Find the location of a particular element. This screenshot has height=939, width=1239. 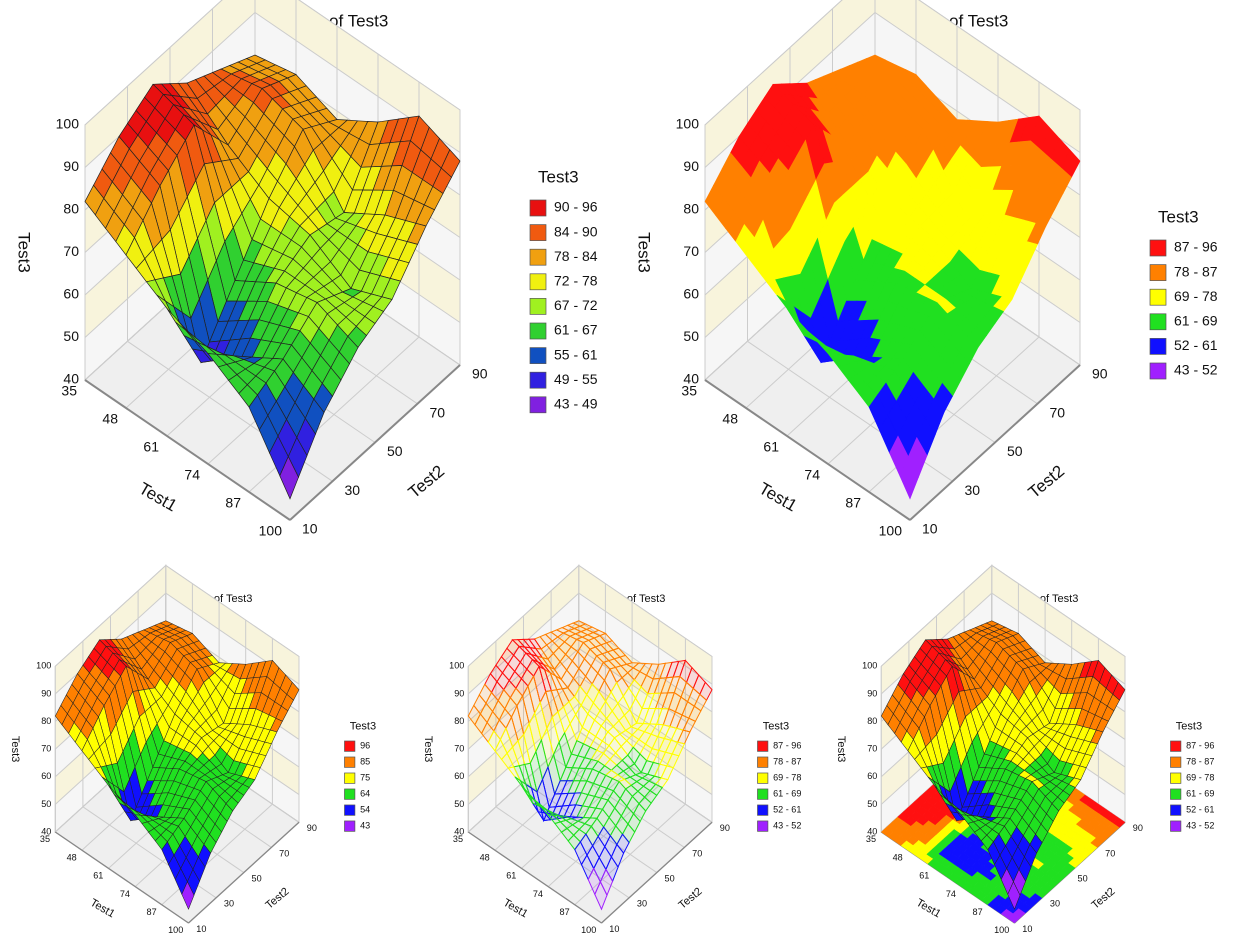

z-tick-label: 70 is located at coordinates (459, 749).